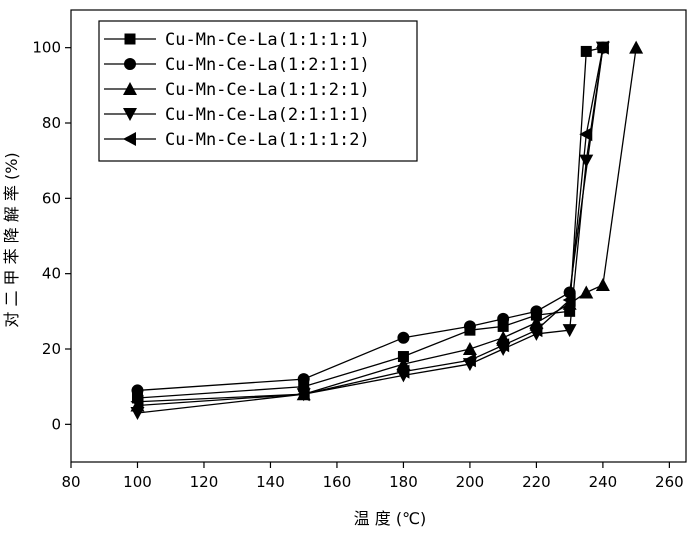  What do you see at coordinates (11, 239) in the screenshot?
I see `y-axis-title: 对 二 甲 苯 降 解 率 (%)` at bounding box center [11, 239].